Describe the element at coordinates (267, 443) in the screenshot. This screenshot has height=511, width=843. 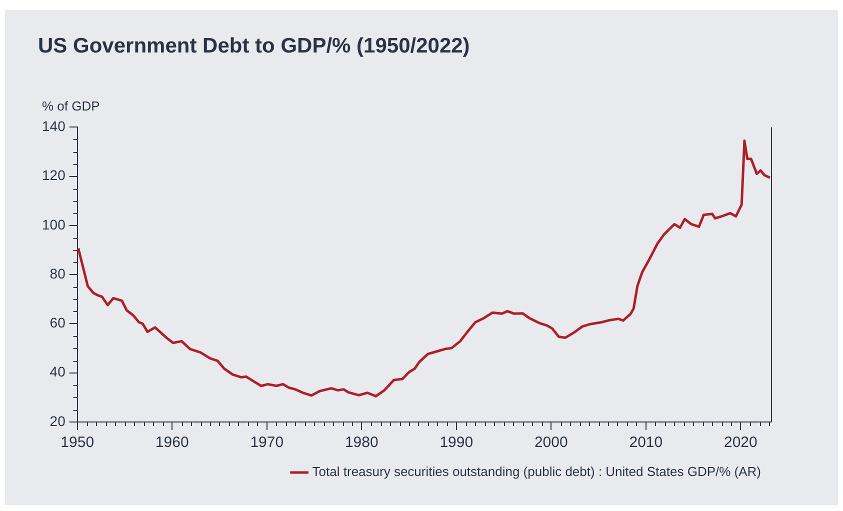
I see `x-tick-label: 1970` at that location.